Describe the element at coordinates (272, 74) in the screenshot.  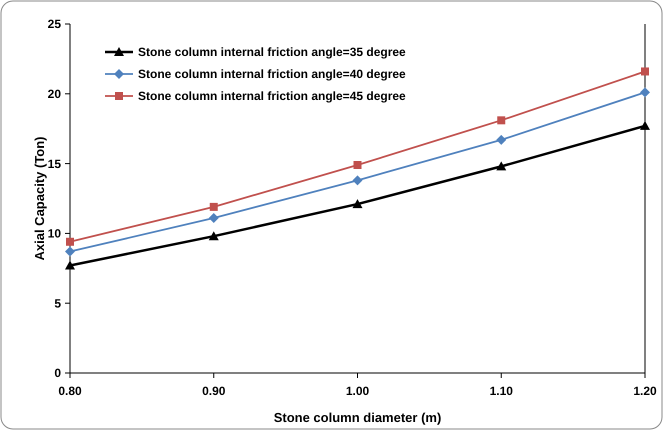
I see `legend-label: Stone column internal friction angle=40 degree` at that location.